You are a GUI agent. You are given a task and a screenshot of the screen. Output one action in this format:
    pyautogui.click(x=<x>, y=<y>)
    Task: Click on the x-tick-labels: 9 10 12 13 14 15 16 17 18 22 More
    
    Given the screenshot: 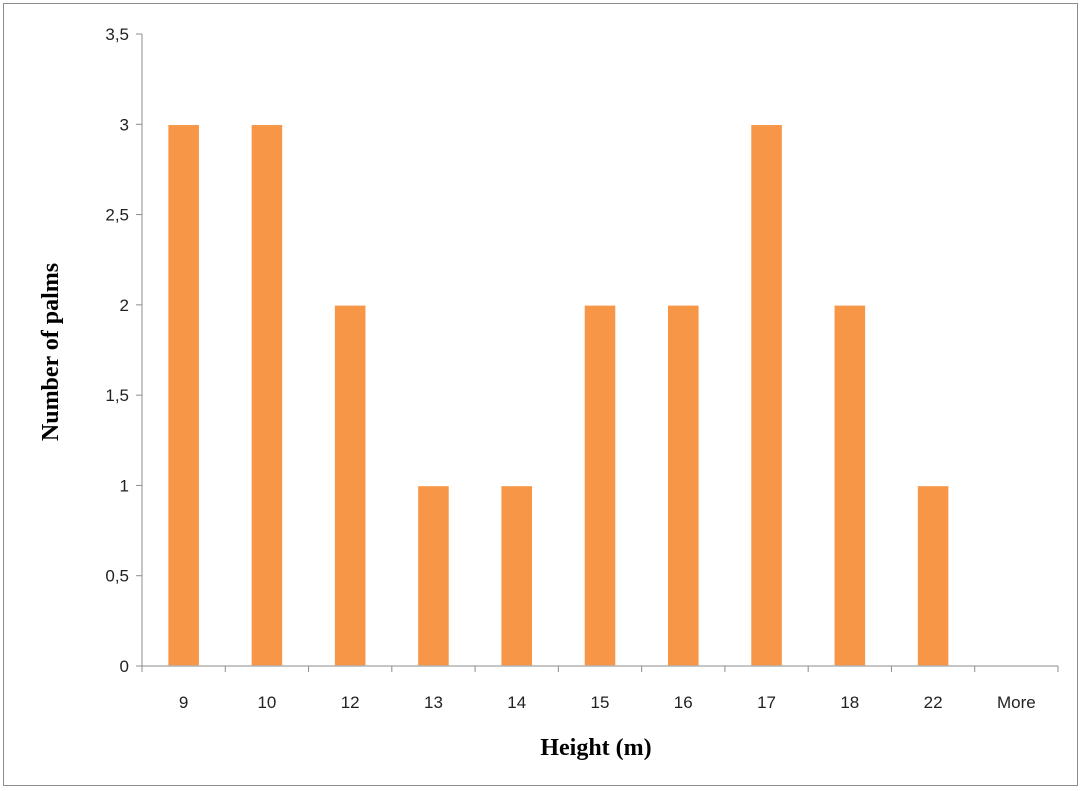 What is the action you would take?
    pyautogui.click(x=607, y=702)
    